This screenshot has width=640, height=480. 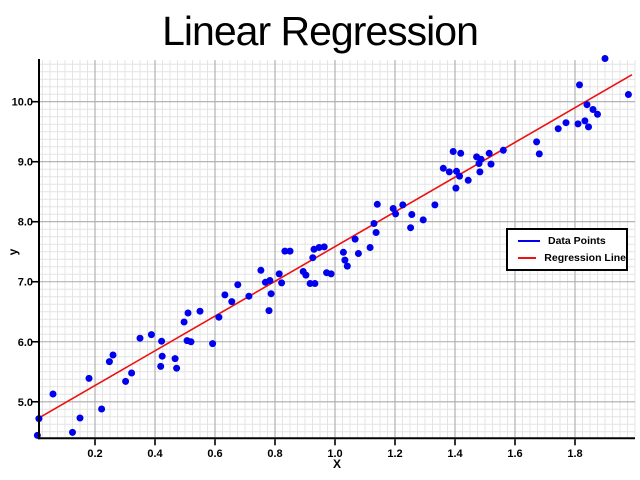 What do you see at coordinates (567, 249) in the screenshot?
I see `legend: Data Points Regression Line` at bounding box center [567, 249].